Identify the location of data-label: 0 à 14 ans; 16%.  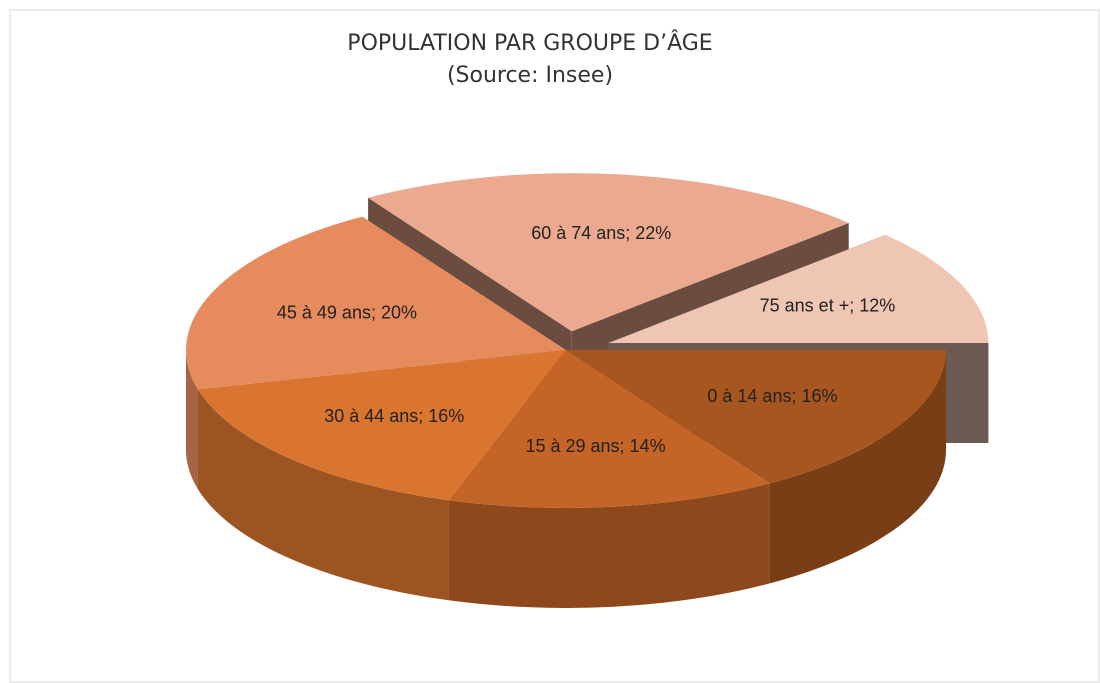
(772, 396).